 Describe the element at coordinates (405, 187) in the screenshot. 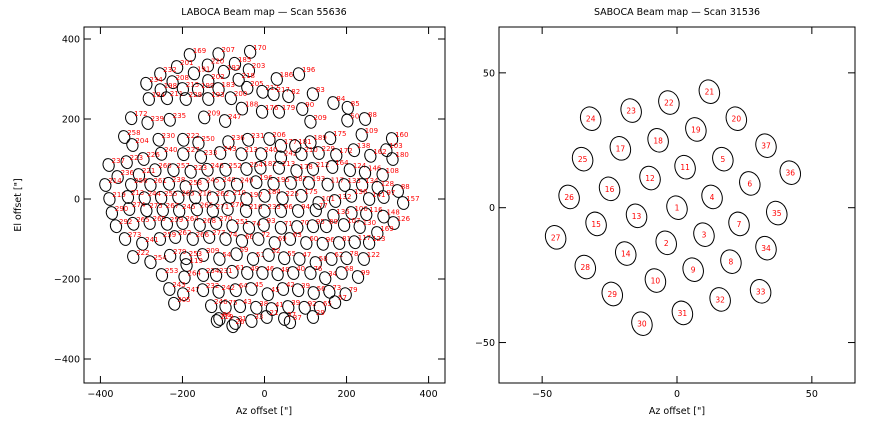

I see `beam-label: 88` at that location.